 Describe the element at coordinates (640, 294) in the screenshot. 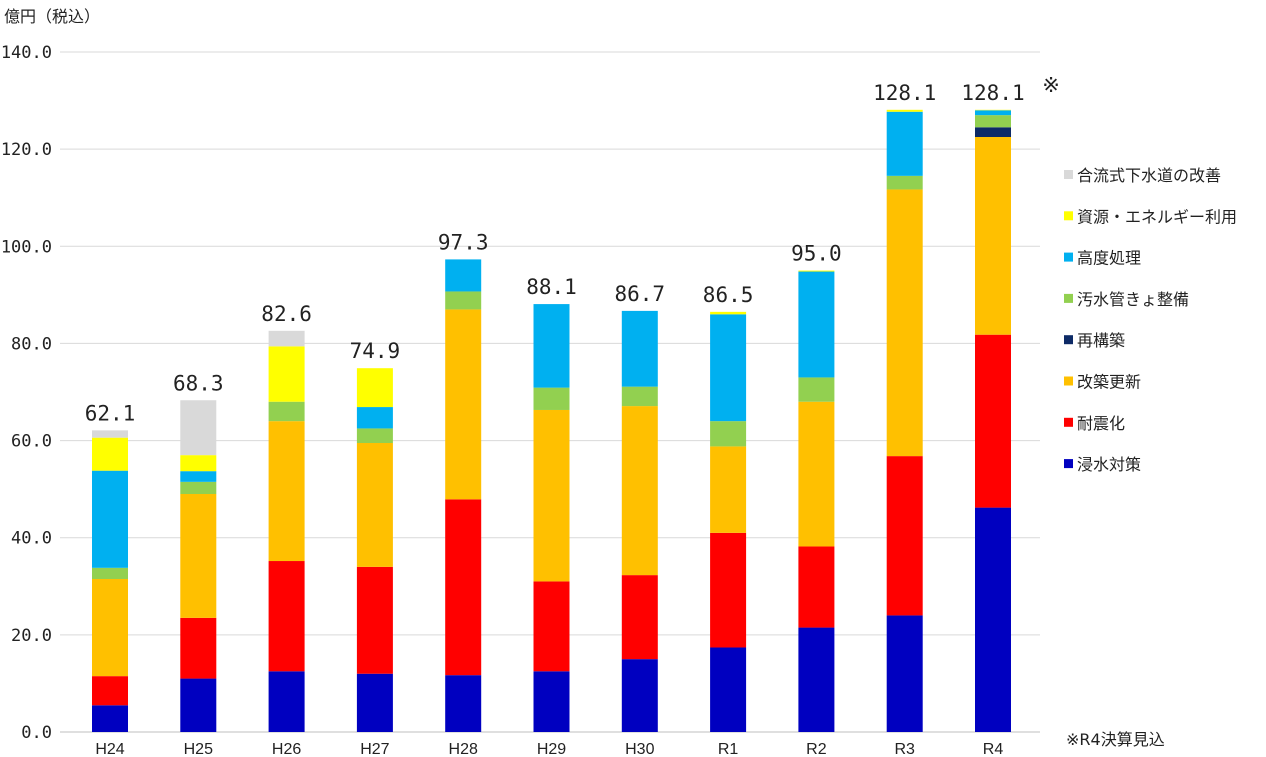

I see `total-label: 86.7` at that location.